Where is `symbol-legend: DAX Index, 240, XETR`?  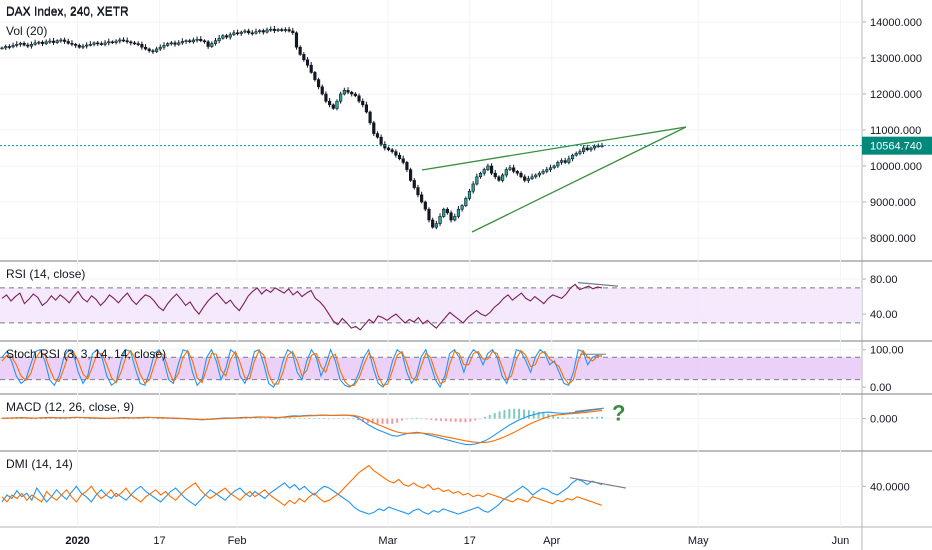
symbol-legend: DAX Index, 240, XETR is located at coordinates (67, 11).